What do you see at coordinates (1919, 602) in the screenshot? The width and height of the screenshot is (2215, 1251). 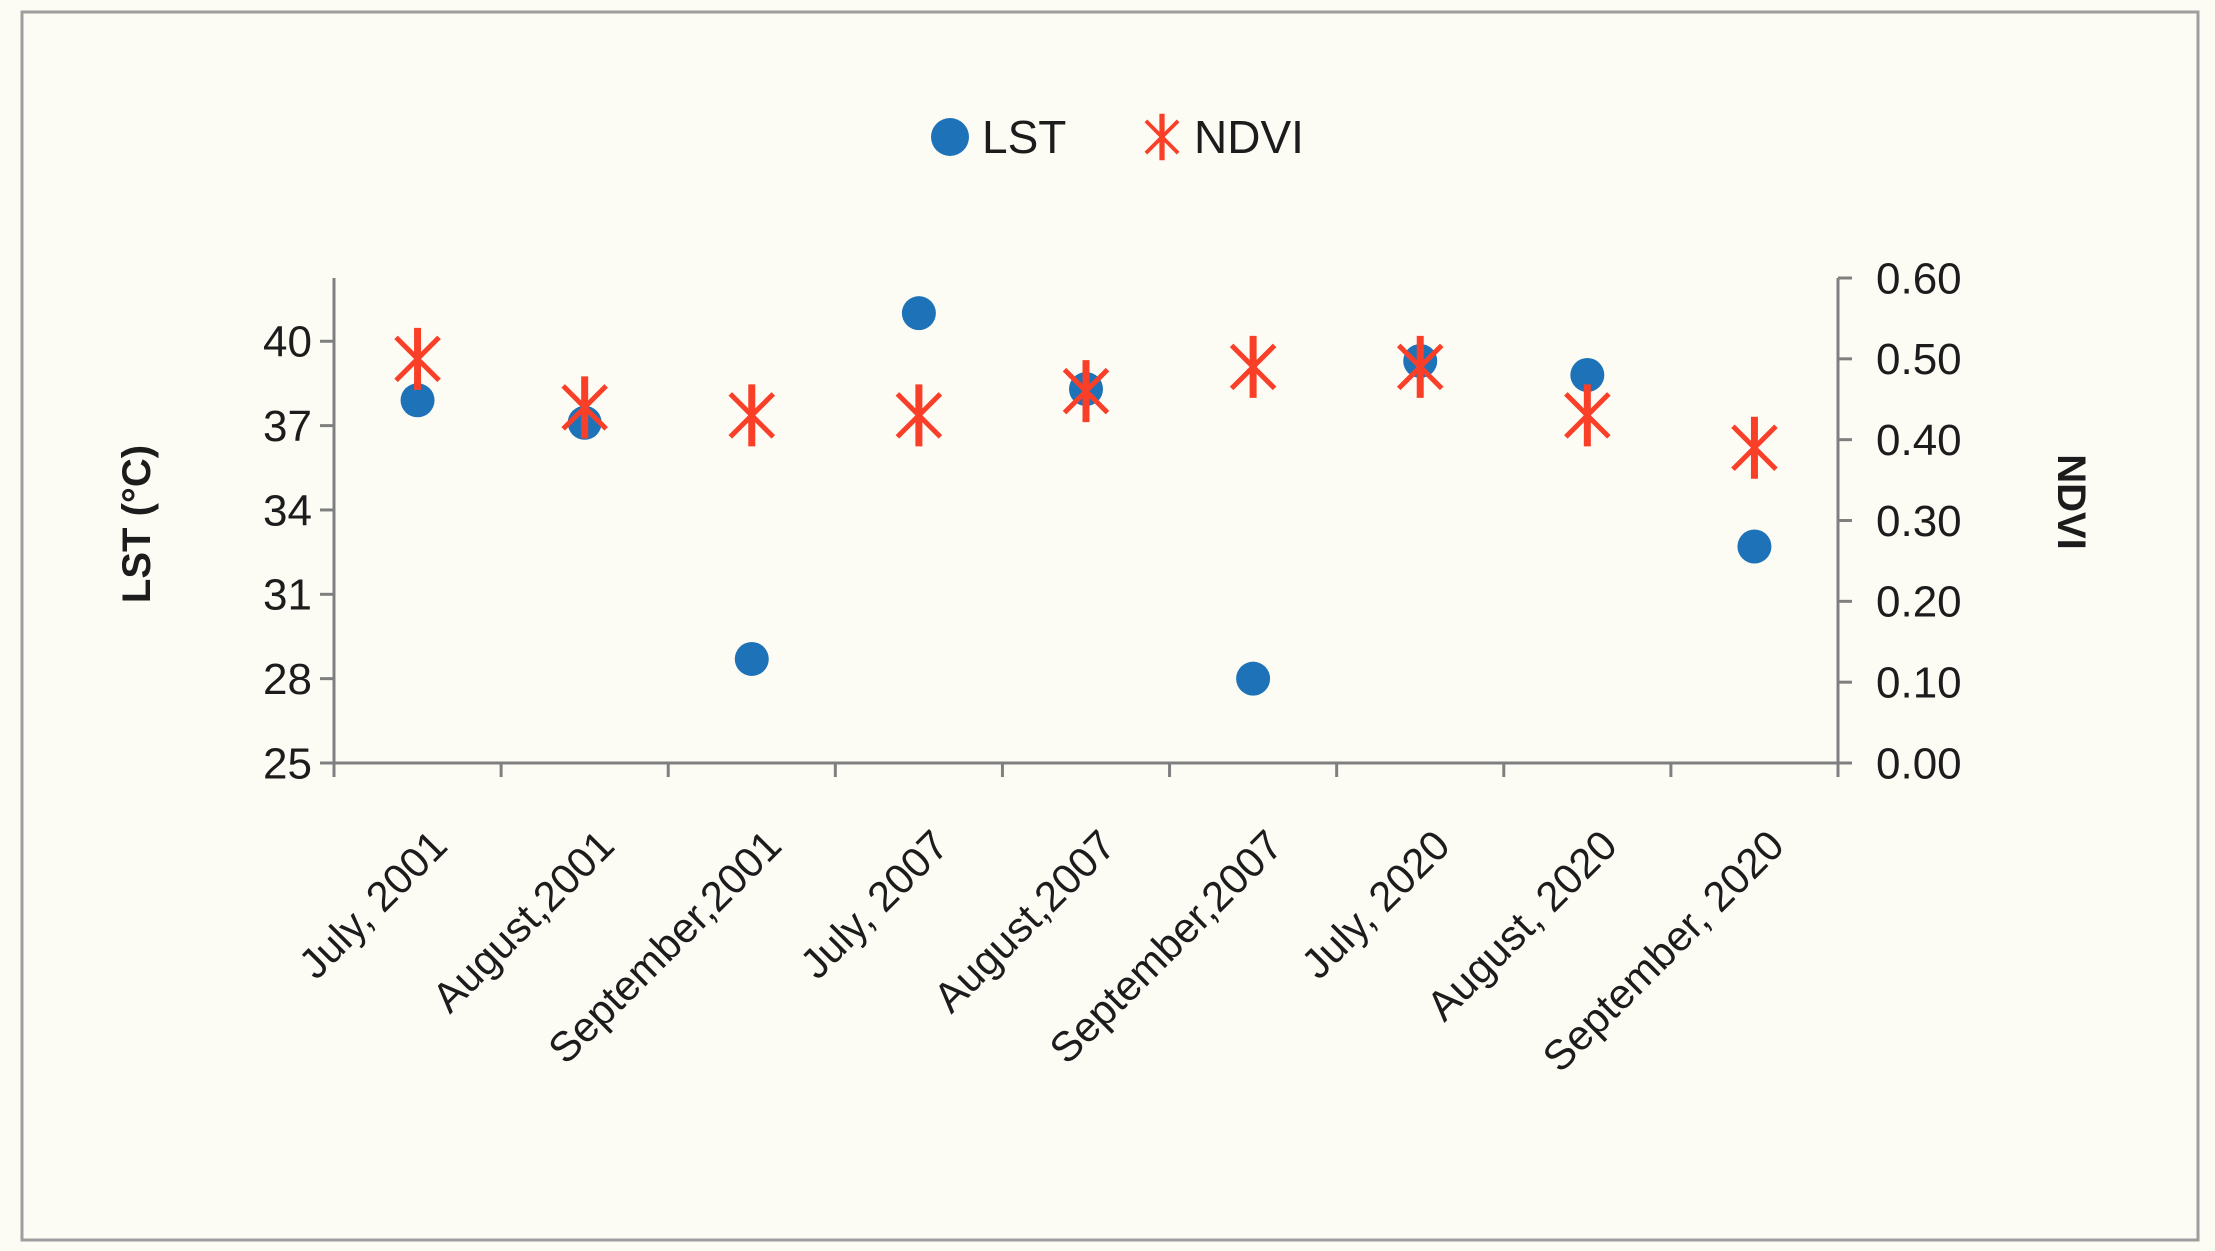 I see `right-axis-tick-label: 0.20` at bounding box center [1919, 602].